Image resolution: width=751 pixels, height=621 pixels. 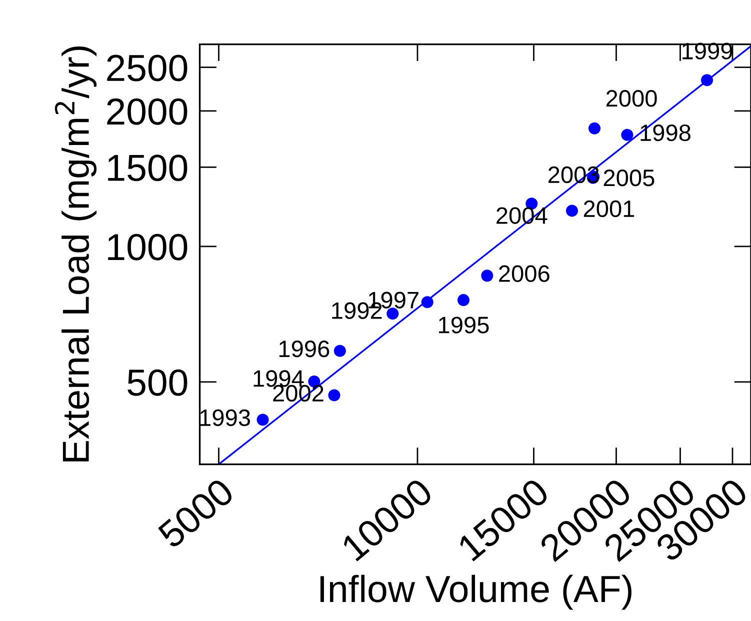 I want to click on annotation: 2001, so click(x=609, y=209).